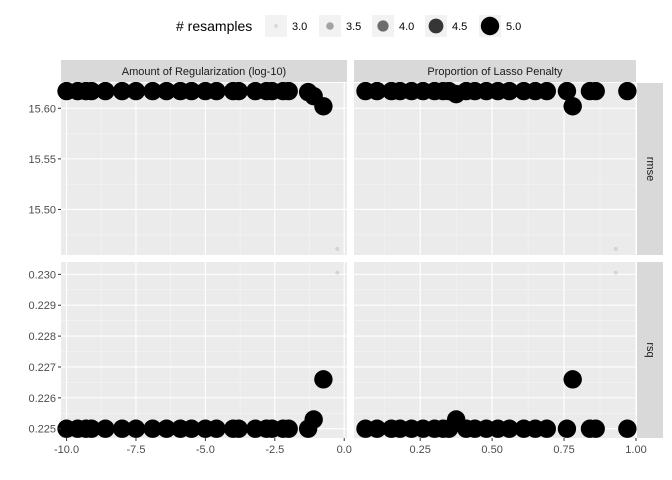 The height and width of the screenshot is (480, 672). I want to click on legend-title: # resamples, so click(214, 26).